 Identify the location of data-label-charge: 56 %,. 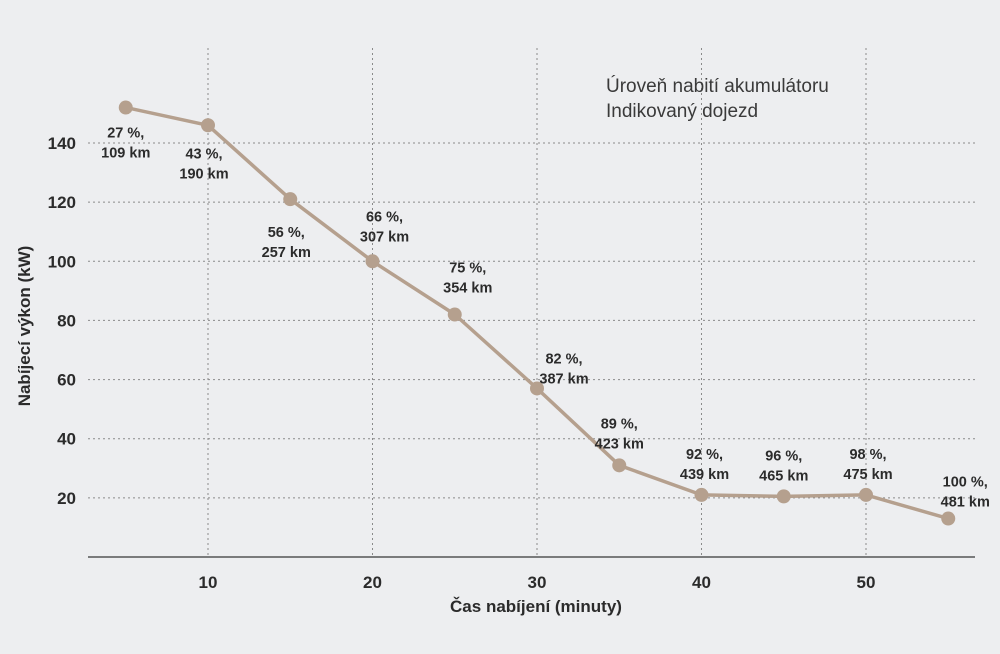
(286, 233).